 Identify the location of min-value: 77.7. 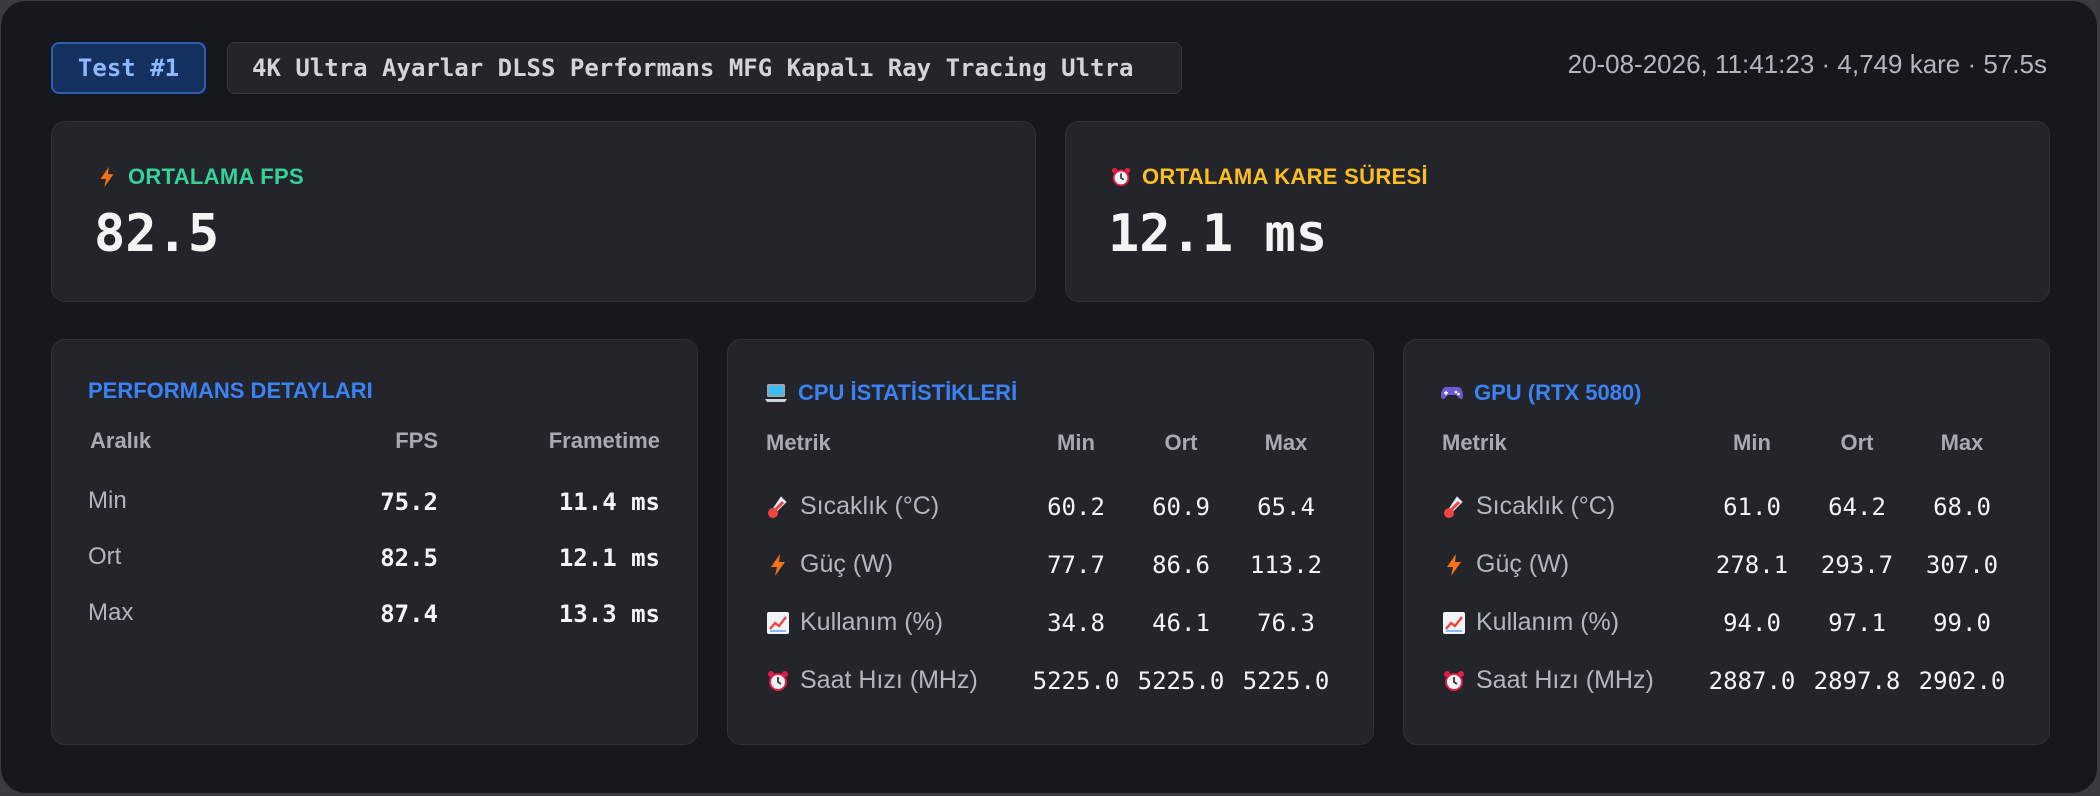
(1076, 565).